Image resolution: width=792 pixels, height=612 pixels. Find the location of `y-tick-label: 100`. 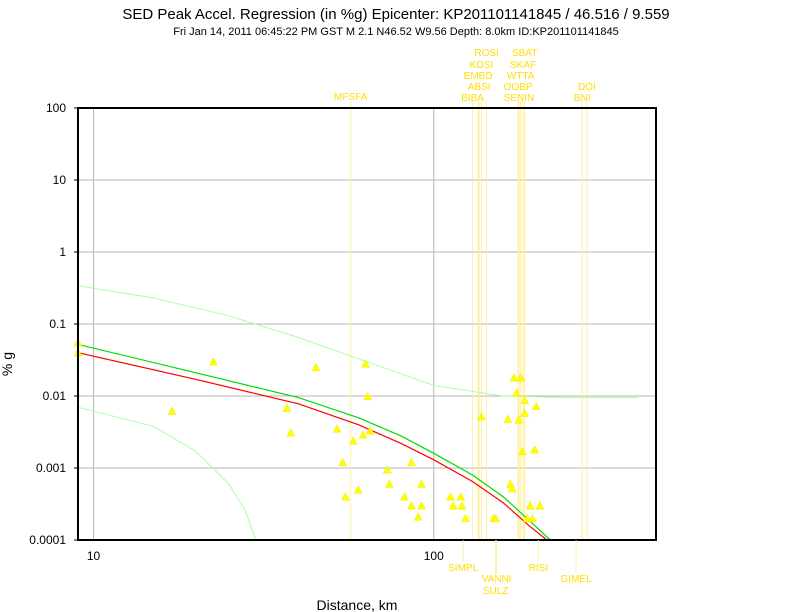

y-tick-label: 100 is located at coordinates (56, 108).